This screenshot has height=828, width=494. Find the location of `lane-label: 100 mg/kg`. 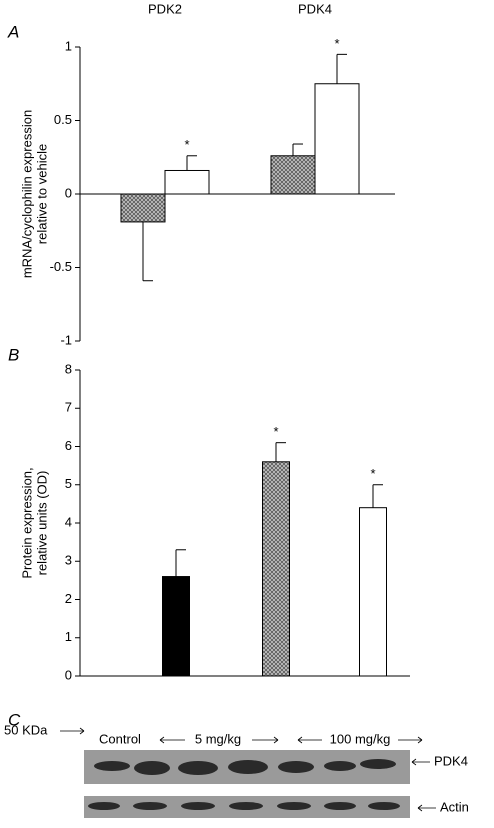

lane-label: 100 mg/kg is located at coordinates (360, 738).